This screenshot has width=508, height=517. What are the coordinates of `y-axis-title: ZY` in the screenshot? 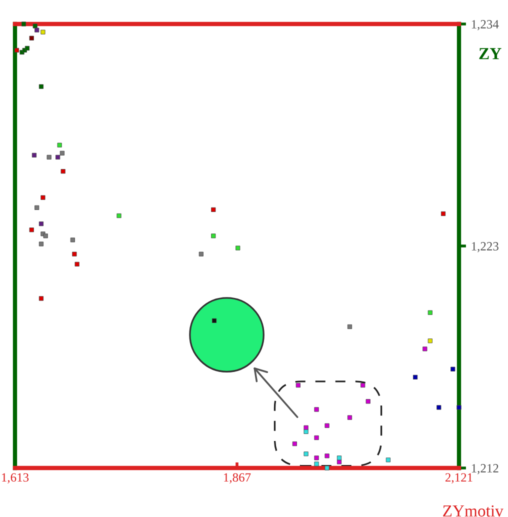 It's located at (490, 54).